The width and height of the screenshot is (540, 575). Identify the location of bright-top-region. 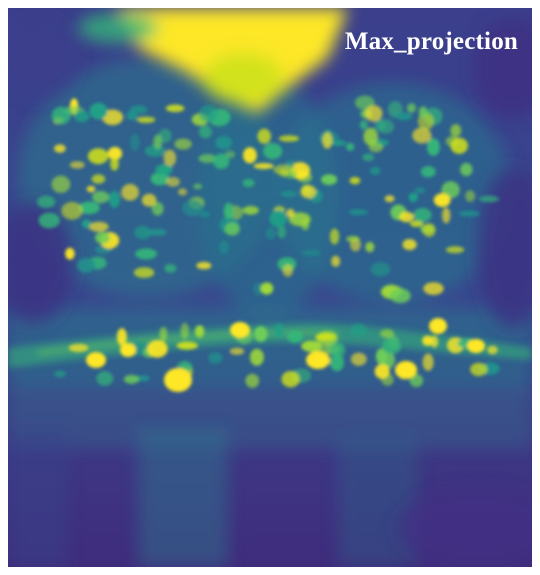
(213, 60).